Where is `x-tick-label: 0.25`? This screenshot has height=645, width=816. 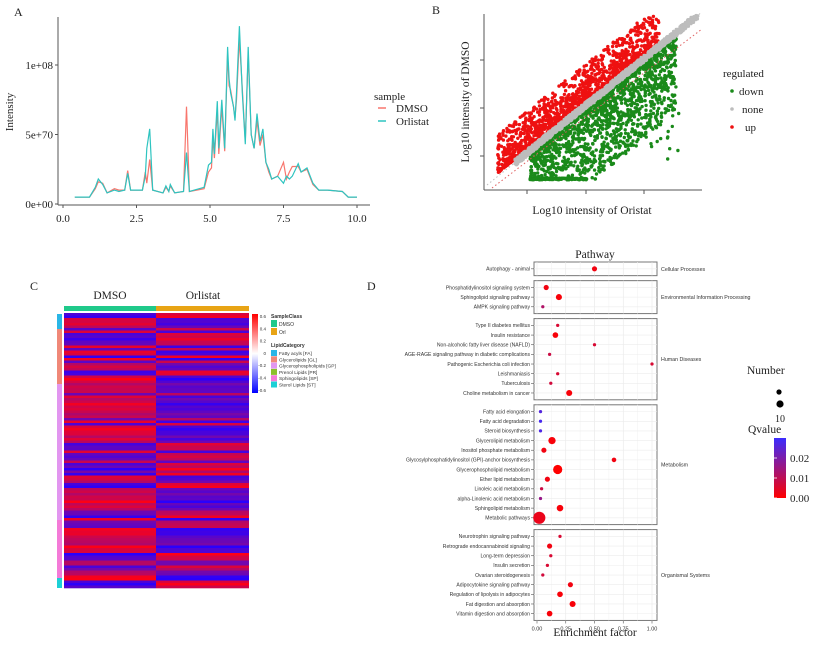
x-tick-label: 0.25 is located at coordinates (565, 629).